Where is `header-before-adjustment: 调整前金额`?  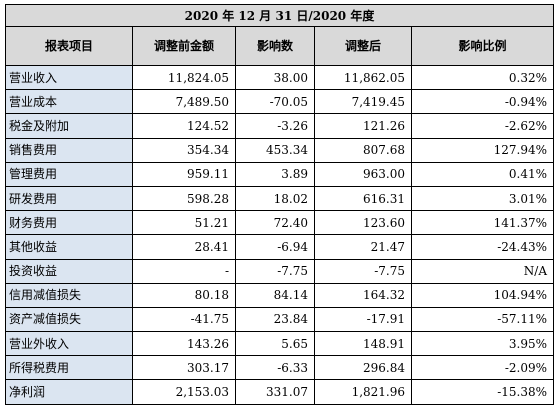
header-before-adjustment: 调整前金额 is located at coordinates (184, 46).